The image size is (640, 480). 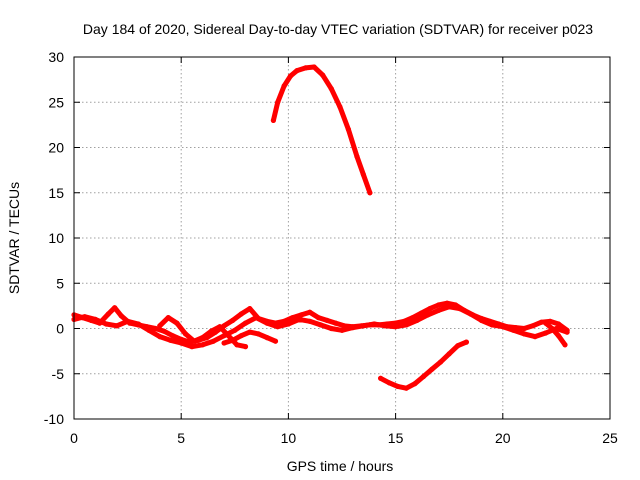 I want to click on series-arc-high, so click(x=321, y=130).